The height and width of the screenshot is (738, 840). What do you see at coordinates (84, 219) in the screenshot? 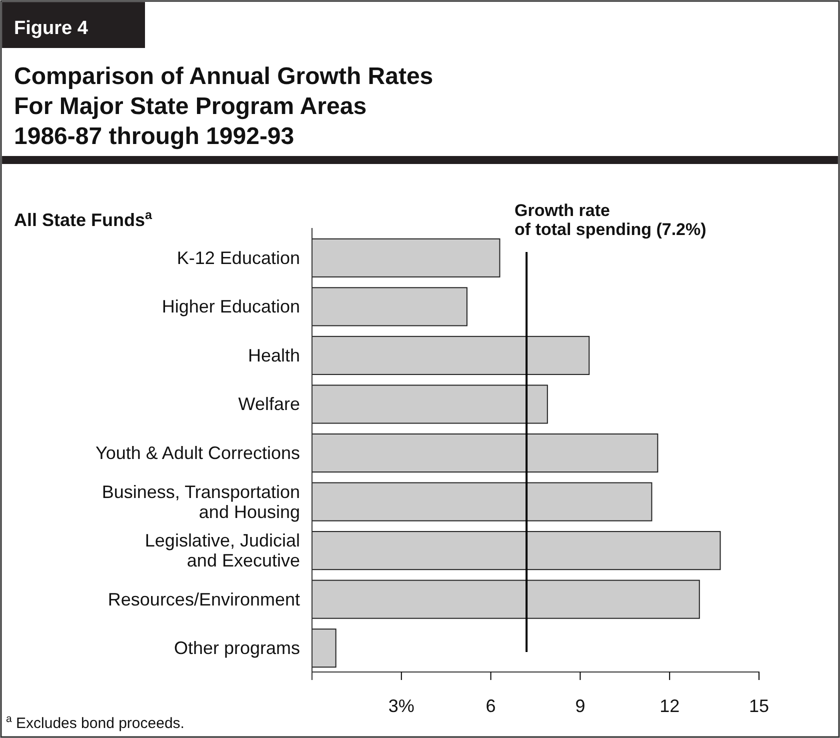
I see `text: All State Funds$^{a}$` at bounding box center [84, 219].